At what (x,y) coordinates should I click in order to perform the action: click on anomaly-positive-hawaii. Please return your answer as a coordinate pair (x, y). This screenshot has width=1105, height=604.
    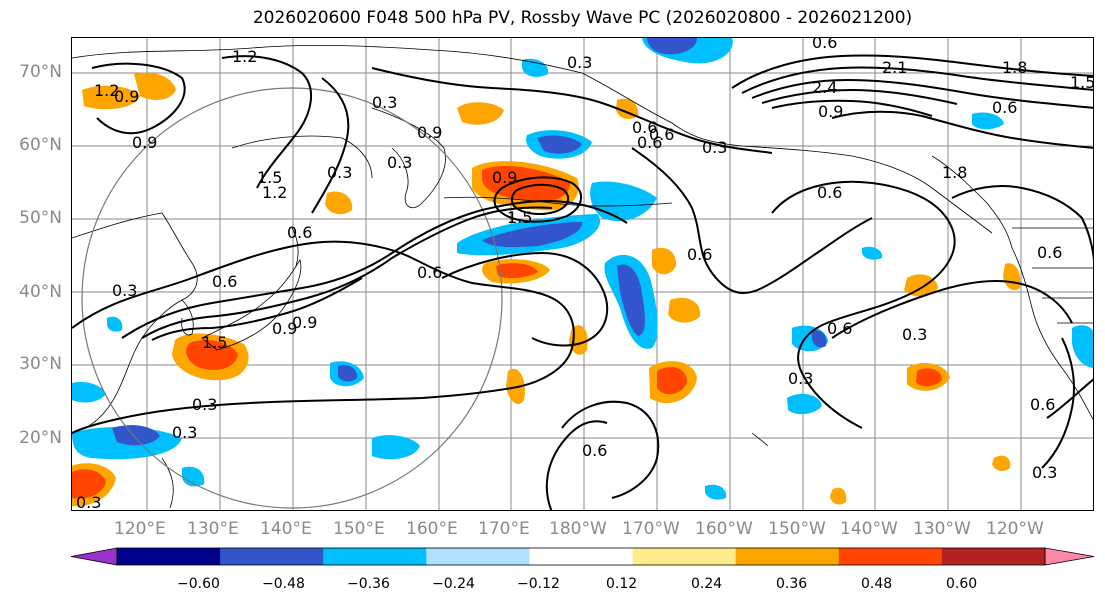
    Looking at the image, I should click on (838, 496).